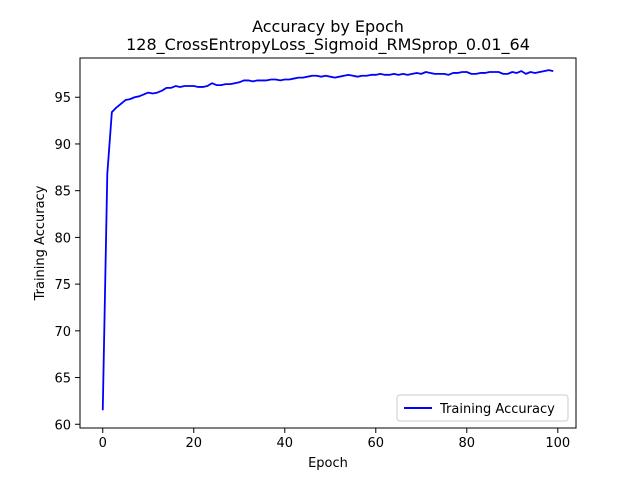  Describe the element at coordinates (62, 192) in the screenshot. I see `y-tick-label: 85` at that location.